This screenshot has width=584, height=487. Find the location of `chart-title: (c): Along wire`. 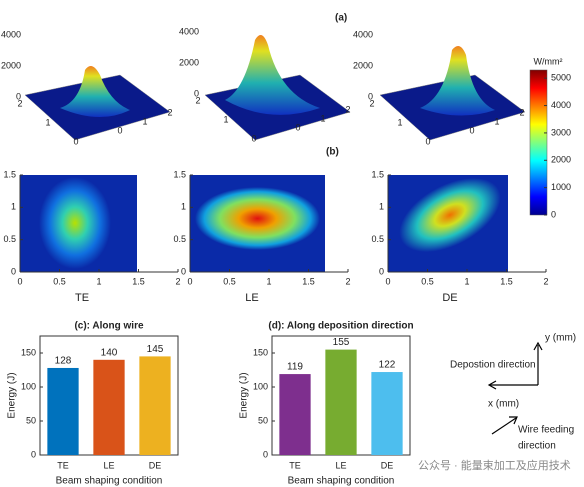

chart-title: (c): Along wire is located at coordinates (109, 326).